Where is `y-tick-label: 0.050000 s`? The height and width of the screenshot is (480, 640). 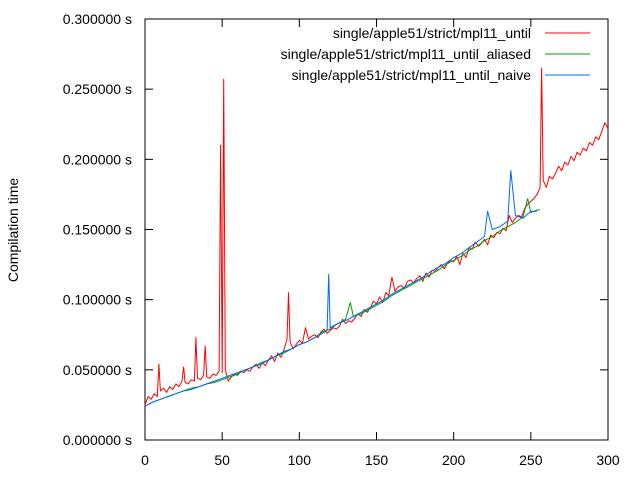
y-tick-label: 0.050000 s is located at coordinates (97, 370).